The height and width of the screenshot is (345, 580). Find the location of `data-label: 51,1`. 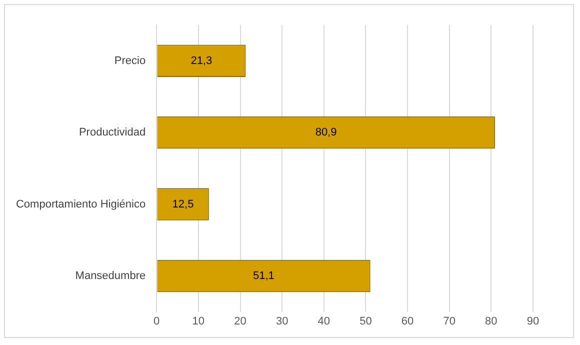

data-label: 51,1 is located at coordinates (263, 276).